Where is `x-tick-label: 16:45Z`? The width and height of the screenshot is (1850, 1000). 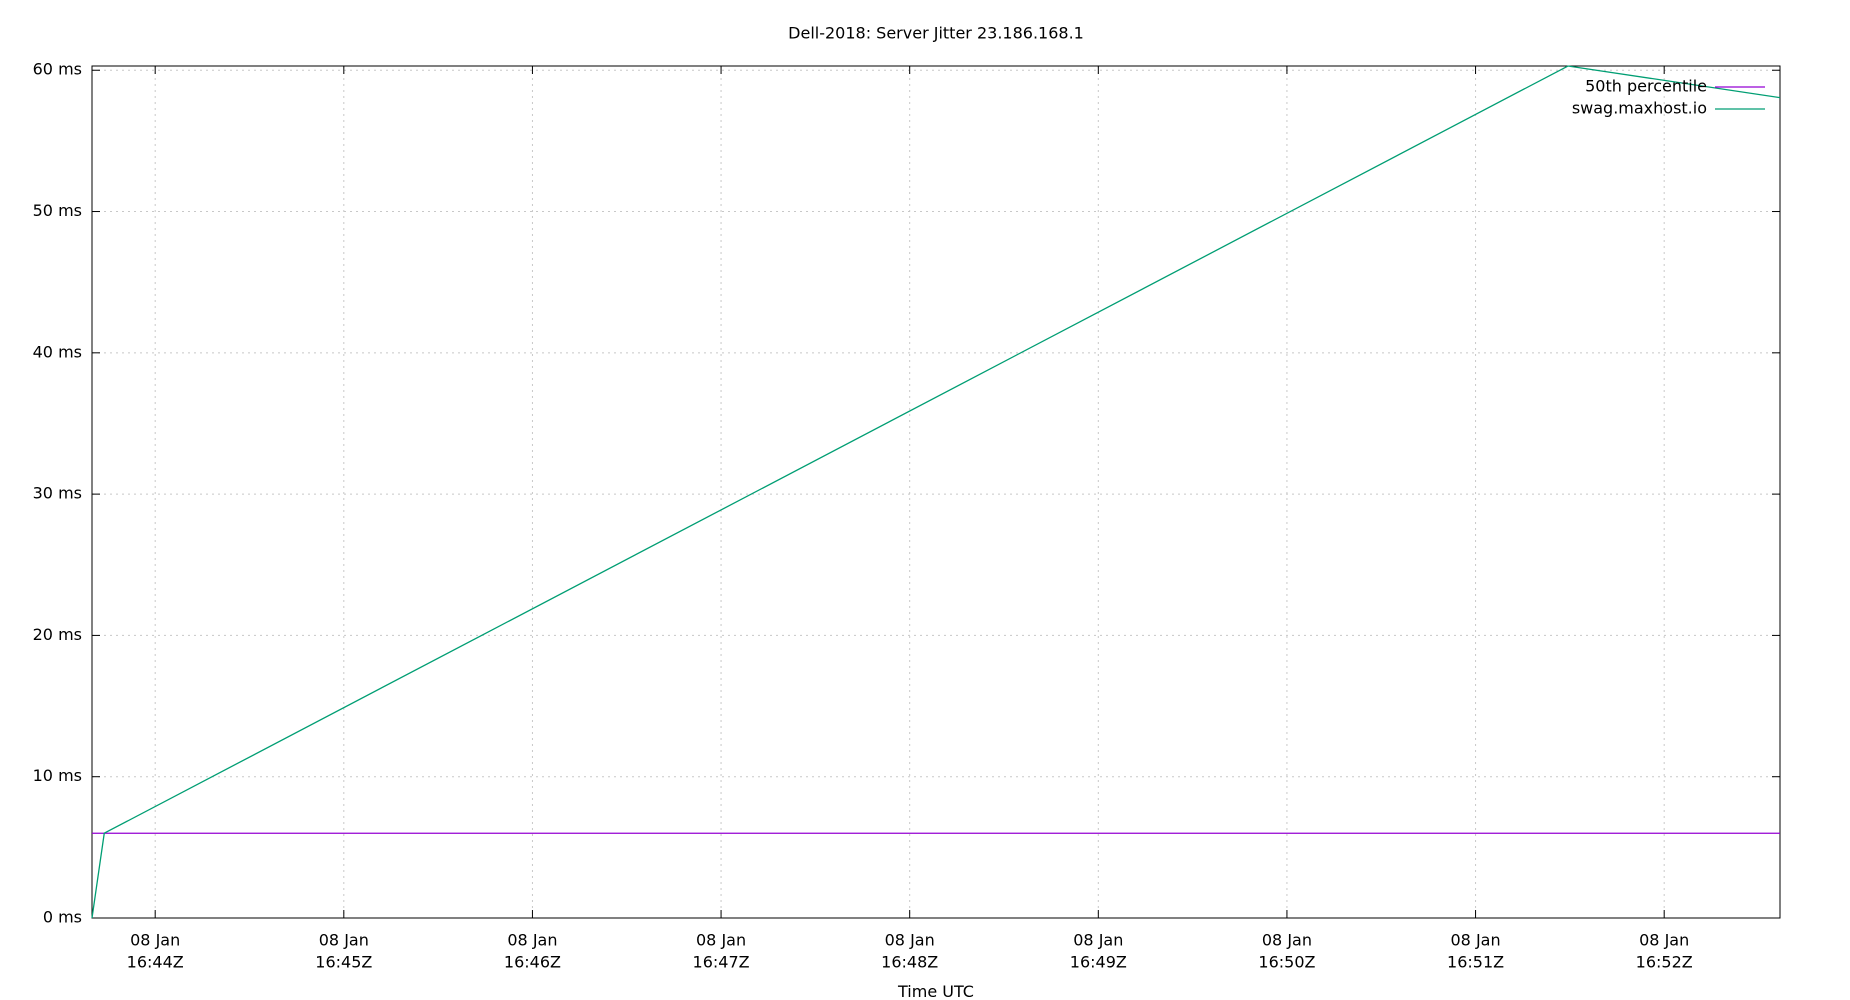 x-tick-label: 16:45Z is located at coordinates (343, 962).